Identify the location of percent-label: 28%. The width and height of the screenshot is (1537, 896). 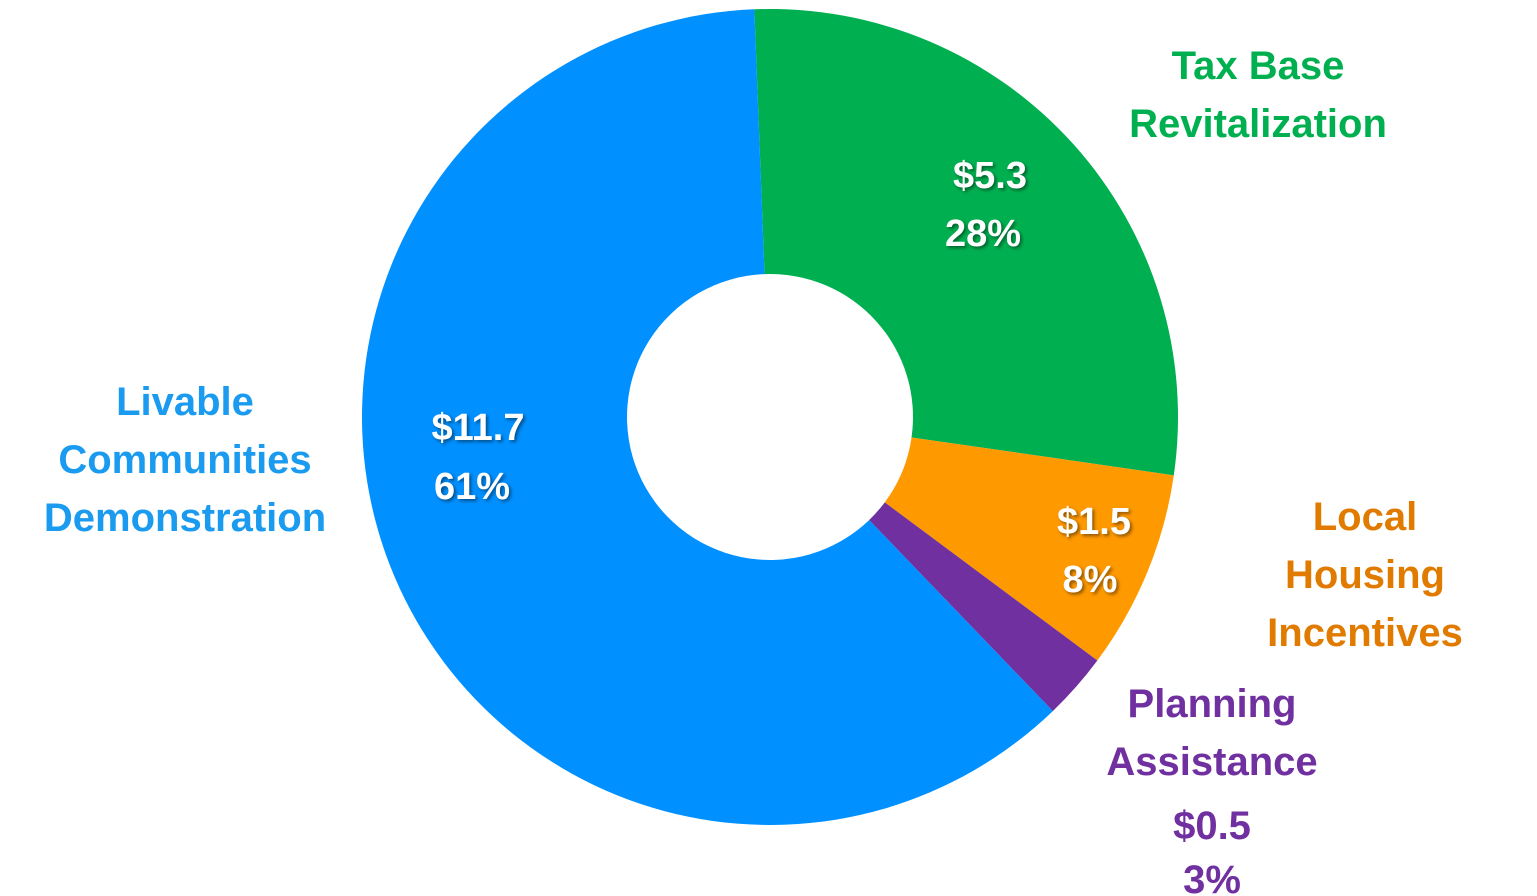
(983, 234).